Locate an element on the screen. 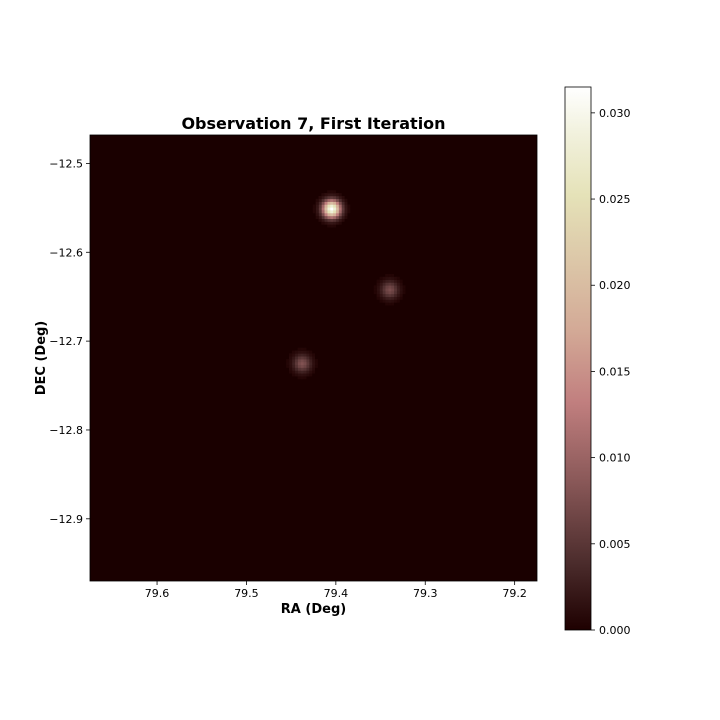  x-axis: 79.6 79.5 79.4 79.3 79.2 is located at coordinates (336, 590).